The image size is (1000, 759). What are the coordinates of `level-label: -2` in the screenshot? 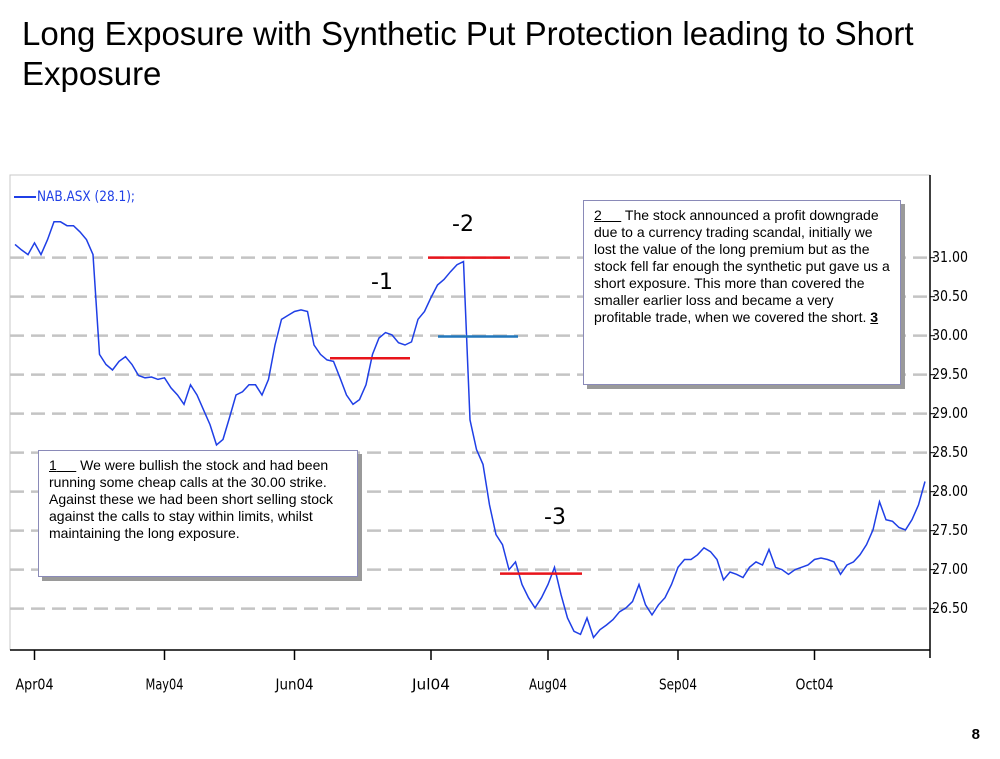 It's located at (463, 224).